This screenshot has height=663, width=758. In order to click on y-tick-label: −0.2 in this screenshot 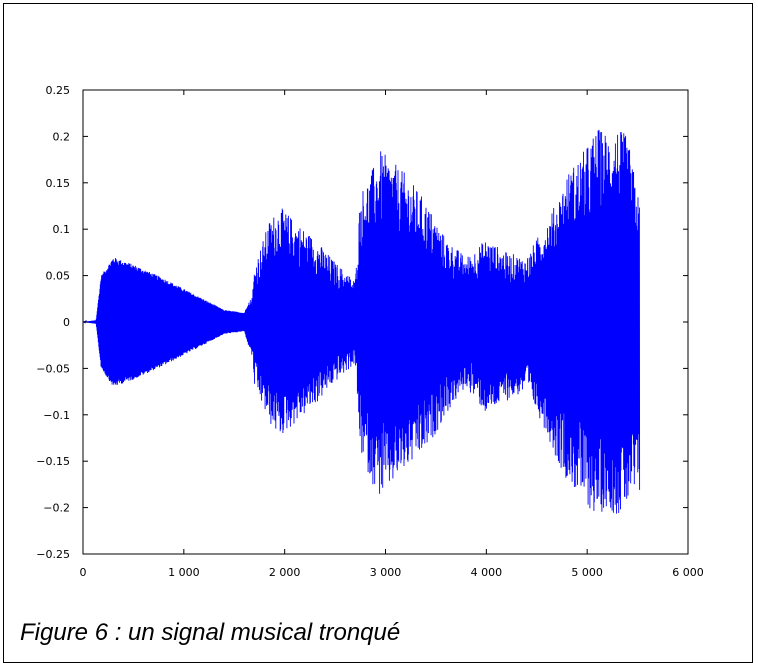, I will do `click(56, 508)`.